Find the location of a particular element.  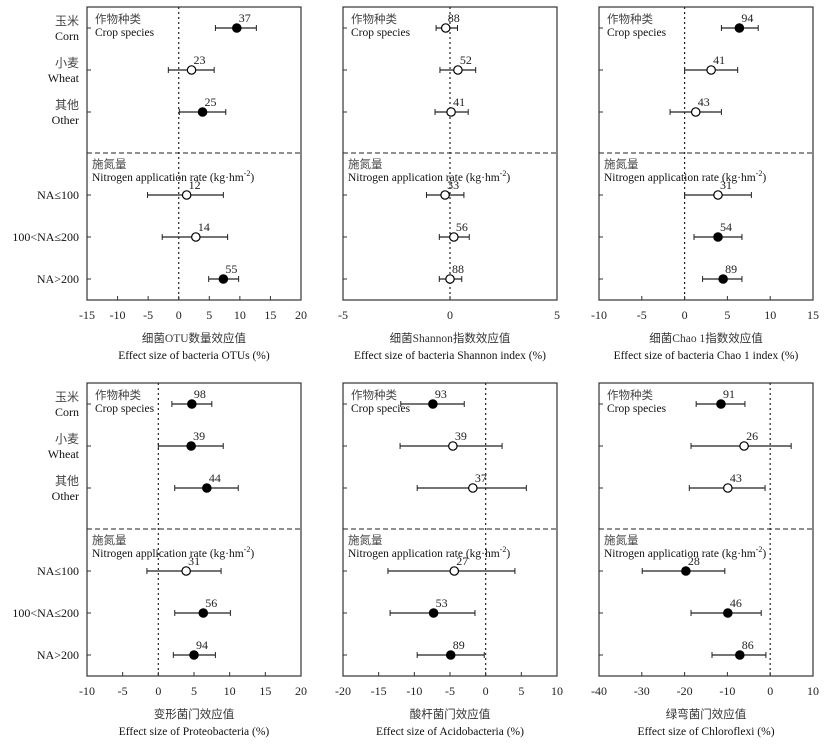

sample-size-label: 41 is located at coordinates (459, 102).